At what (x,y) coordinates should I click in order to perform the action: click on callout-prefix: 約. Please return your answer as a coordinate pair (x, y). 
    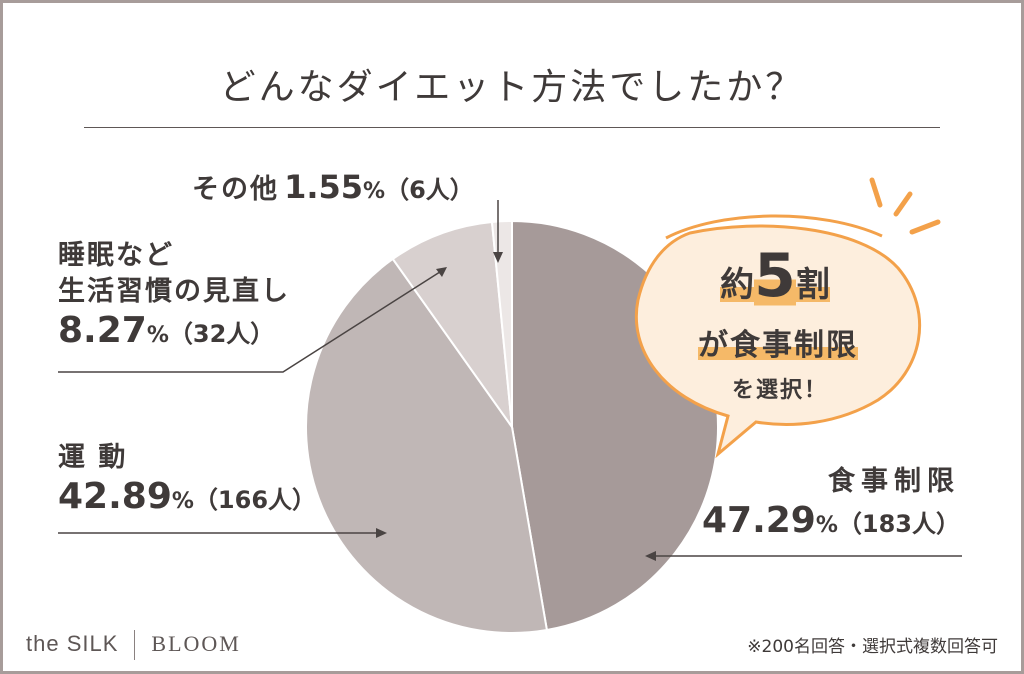
    Looking at the image, I should click on (737, 285).